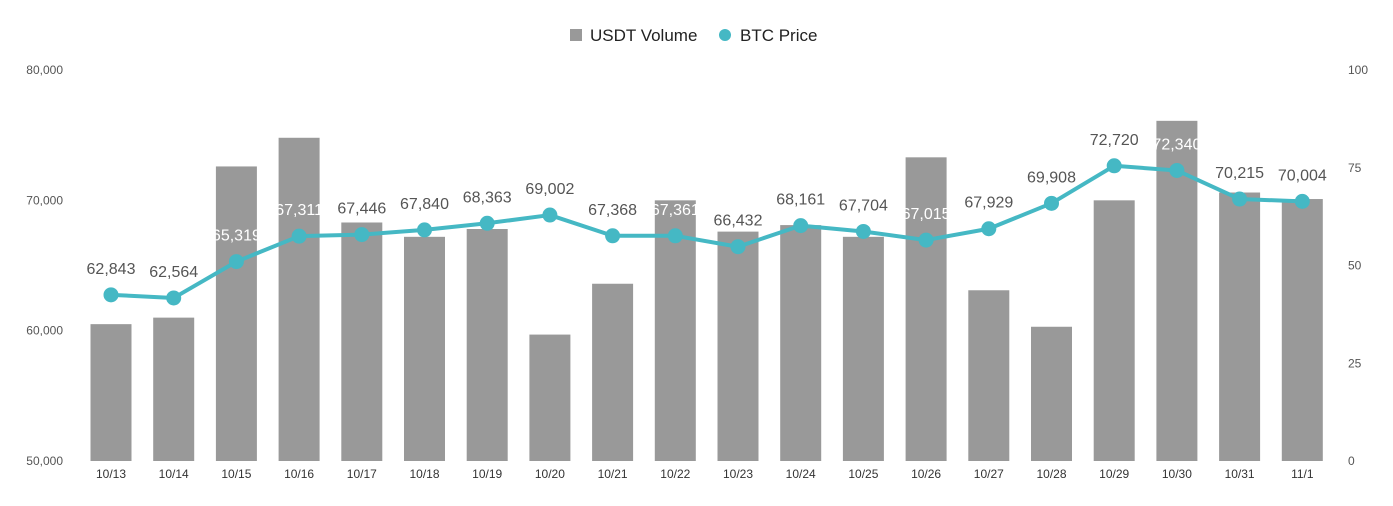  I want to click on data-label-btc-price: 67,368, so click(612, 210).